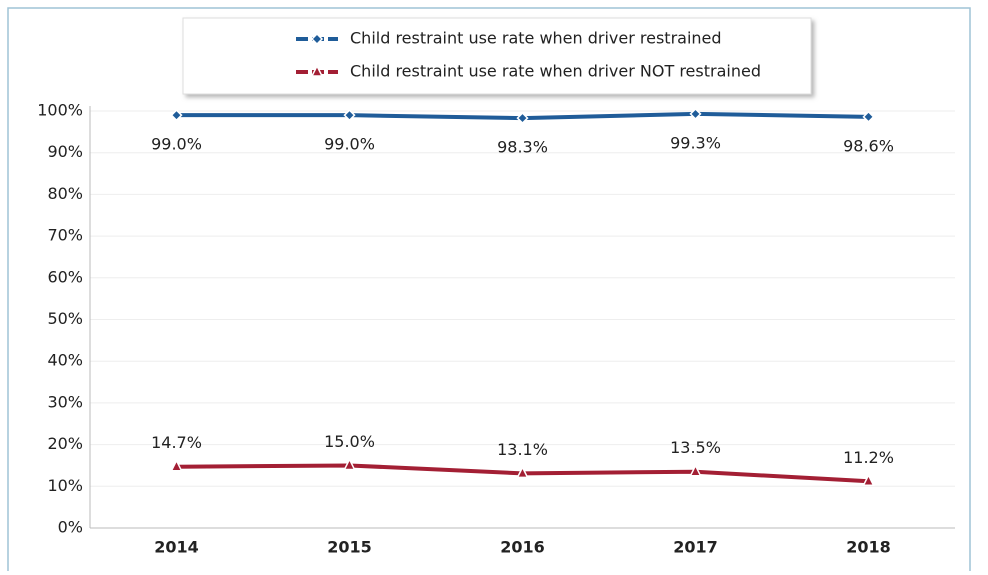 This screenshot has height=575, width=988. What do you see at coordinates (695, 547) in the screenshot?
I see `x-tick-label: 2017` at bounding box center [695, 547].